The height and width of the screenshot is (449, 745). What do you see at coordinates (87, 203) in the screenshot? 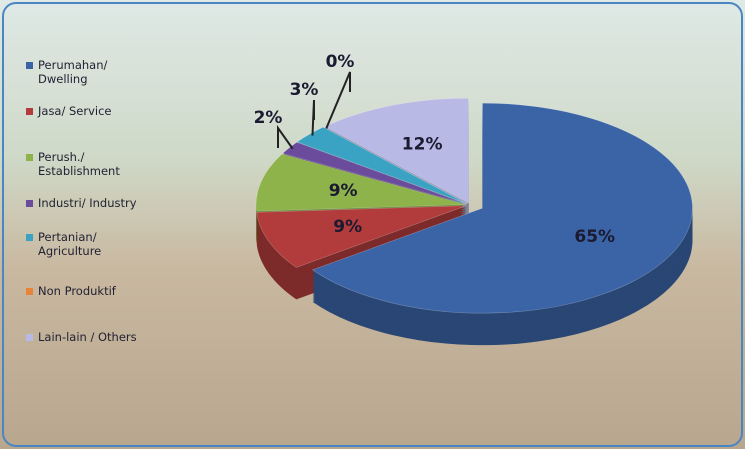
I see `legend-label: Industri/ Industry` at bounding box center [87, 203].